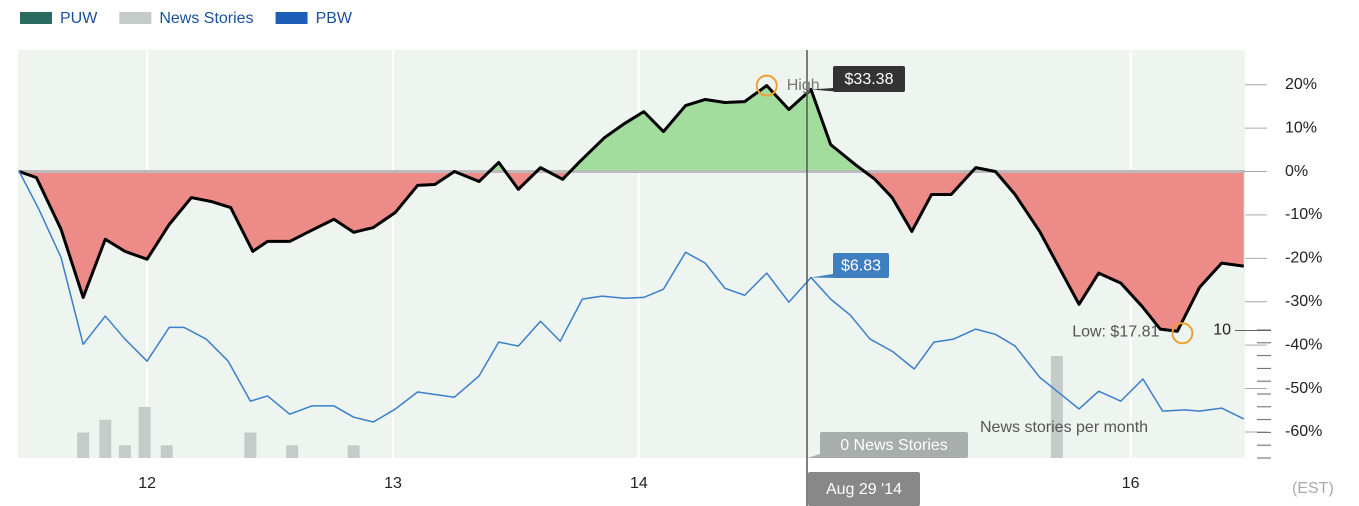 This screenshot has height=506, width=1359. I want to click on pbw-price-box, so click(861, 265).